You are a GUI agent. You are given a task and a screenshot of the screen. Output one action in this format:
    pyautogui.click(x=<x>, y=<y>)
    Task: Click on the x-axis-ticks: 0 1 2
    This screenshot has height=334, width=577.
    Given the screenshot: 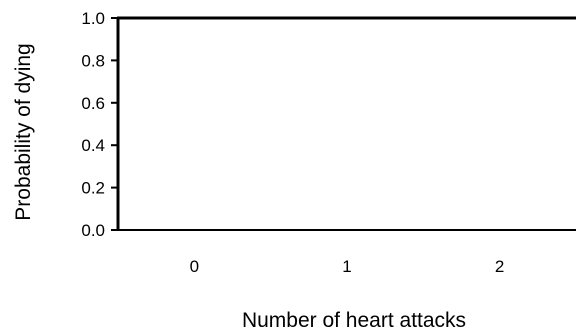 What is the action you would take?
    pyautogui.click(x=347, y=266)
    